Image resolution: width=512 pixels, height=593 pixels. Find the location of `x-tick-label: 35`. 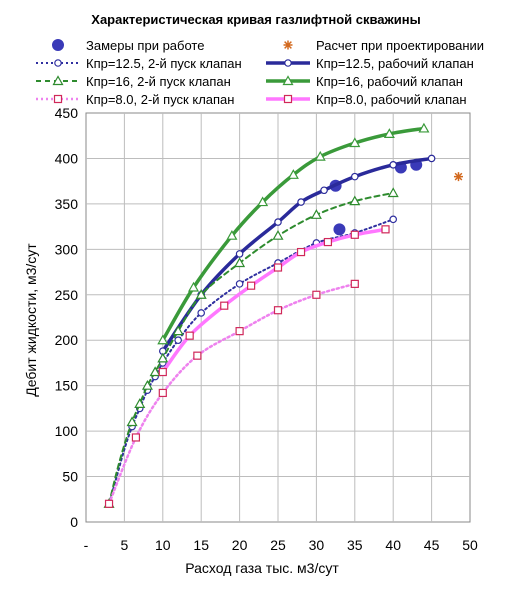

x-tick-label: 35 is located at coordinates (355, 545).